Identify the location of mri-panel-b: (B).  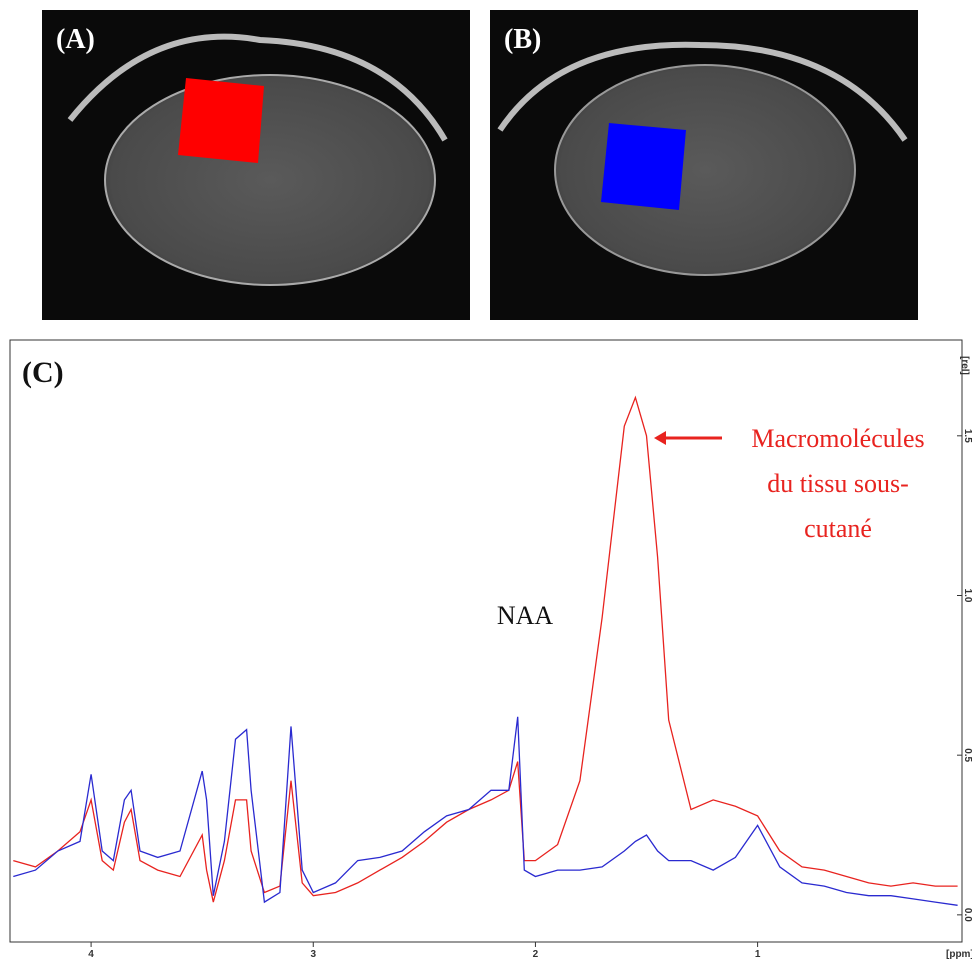
(704, 165).